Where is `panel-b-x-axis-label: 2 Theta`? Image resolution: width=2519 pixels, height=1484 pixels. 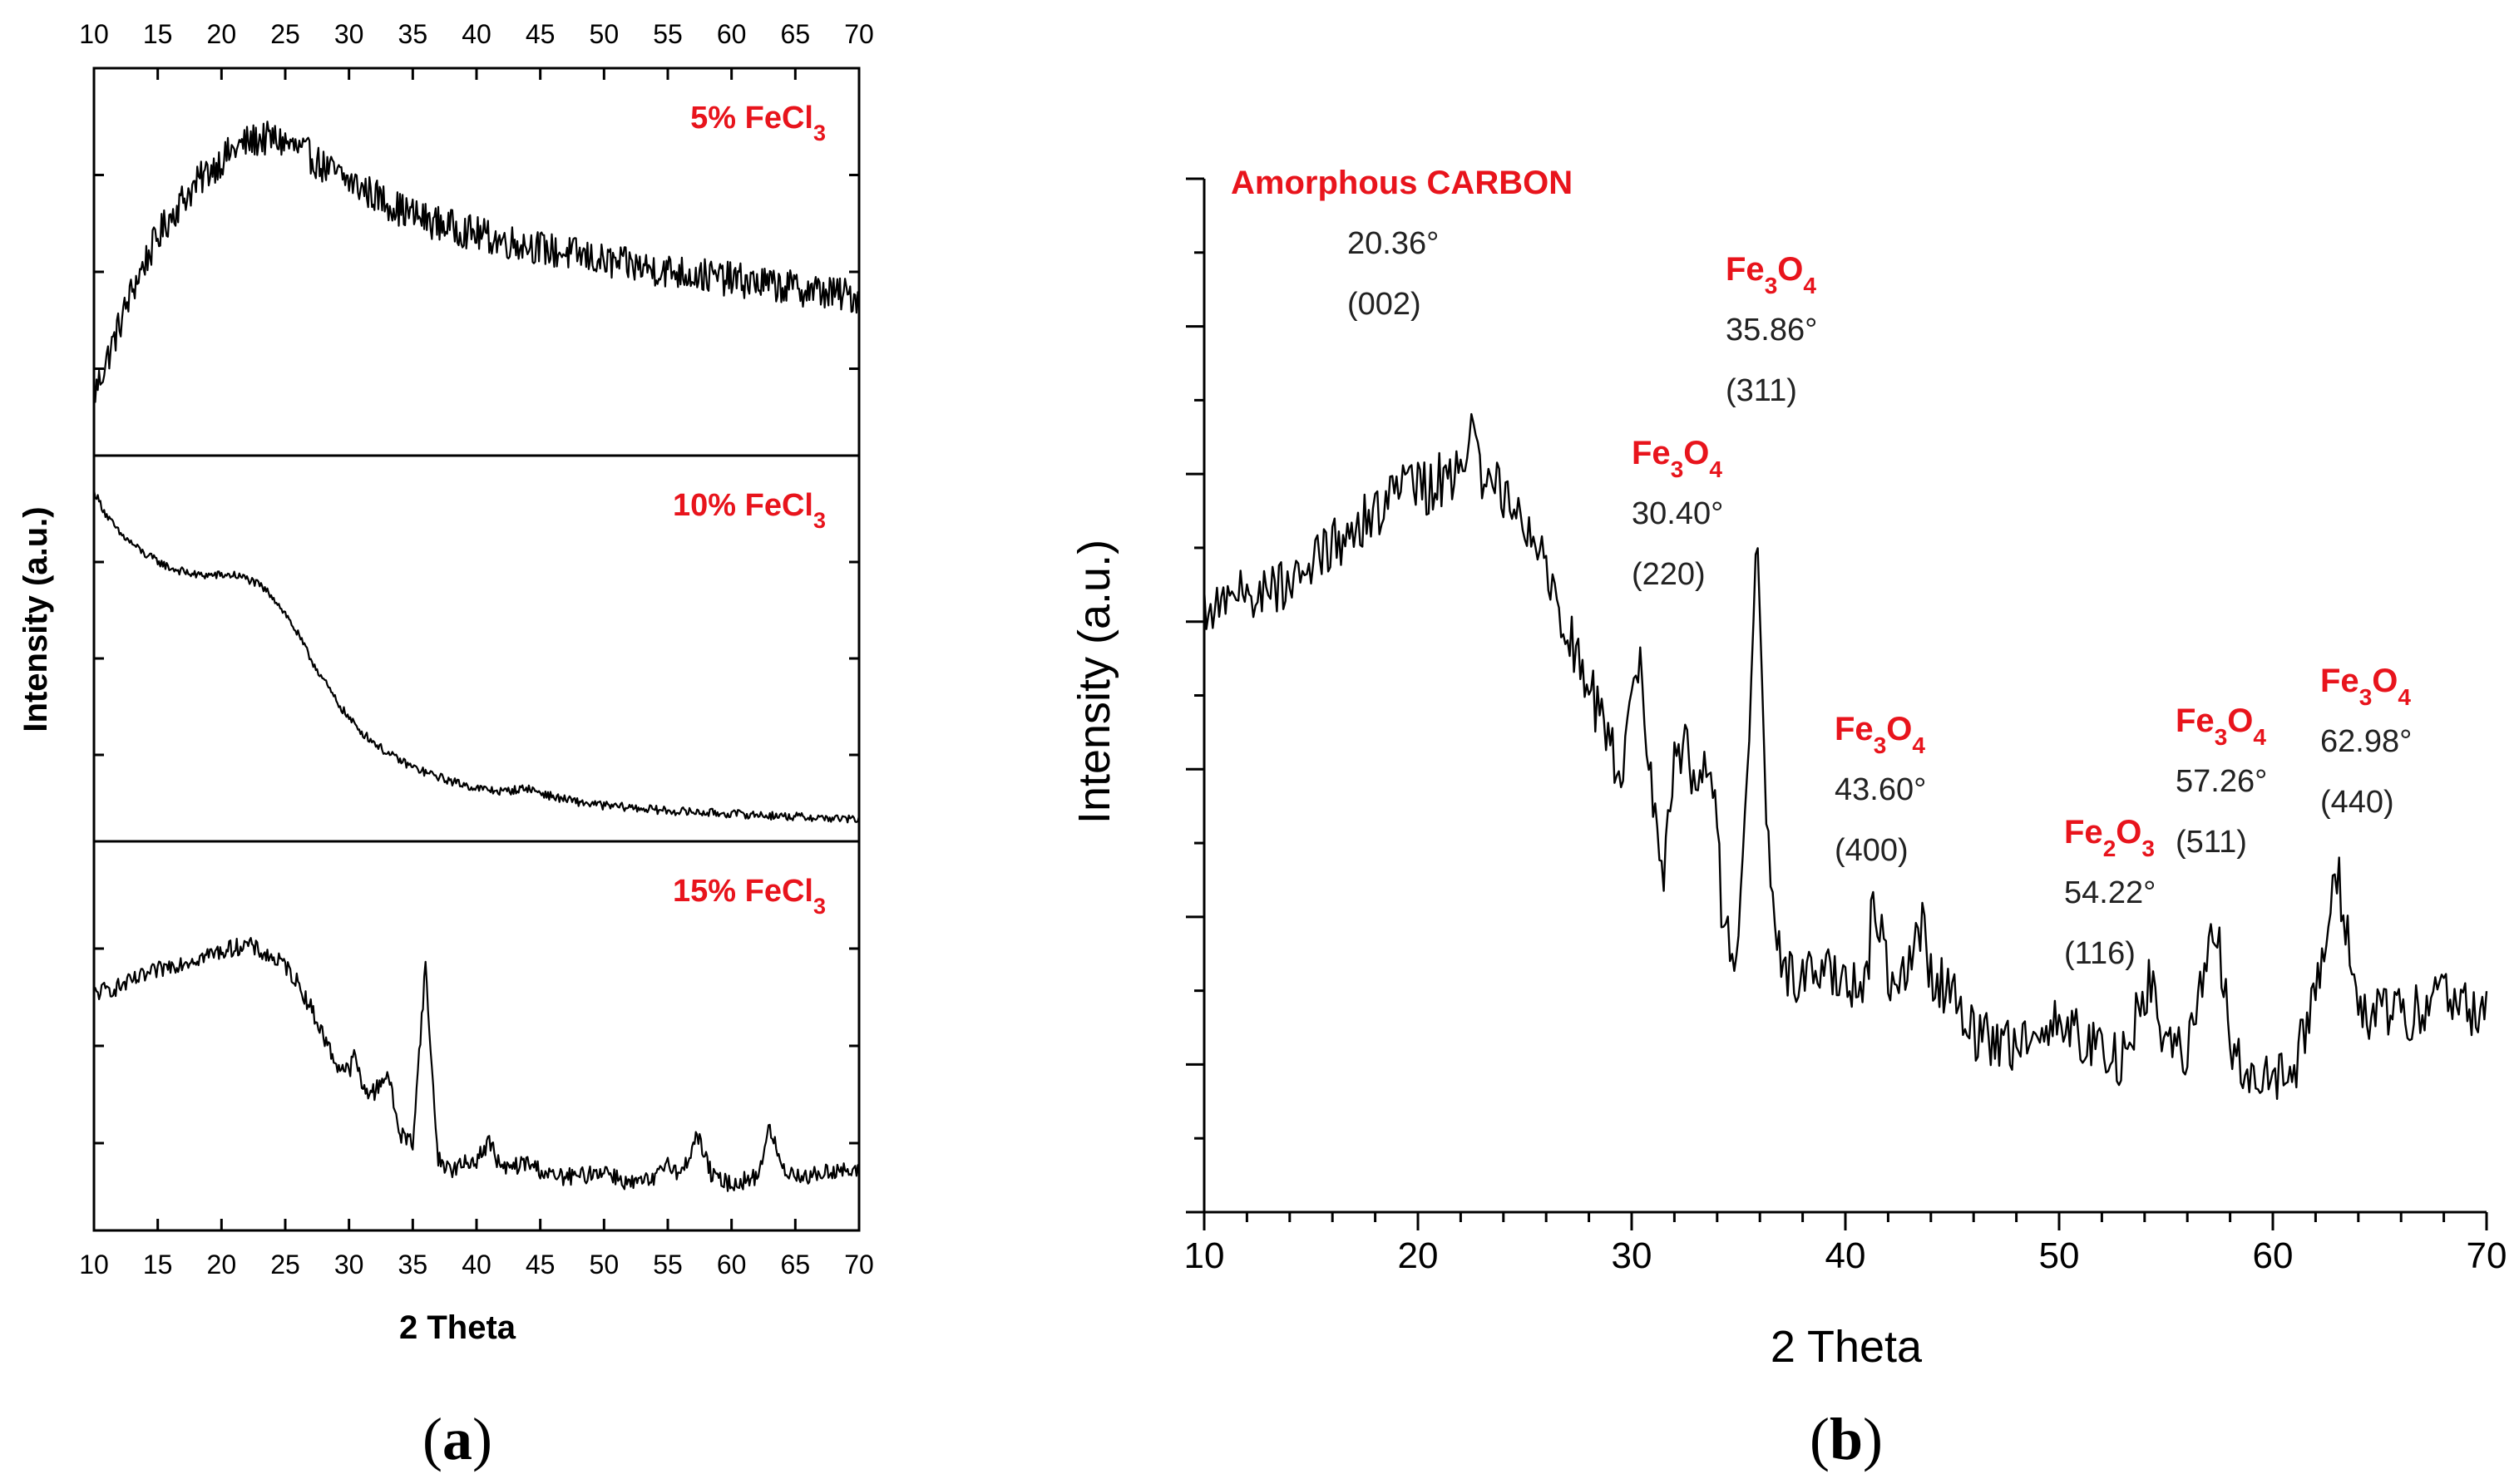 panel-b-x-axis-label: 2 Theta is located at coordinates (1847, 1347).